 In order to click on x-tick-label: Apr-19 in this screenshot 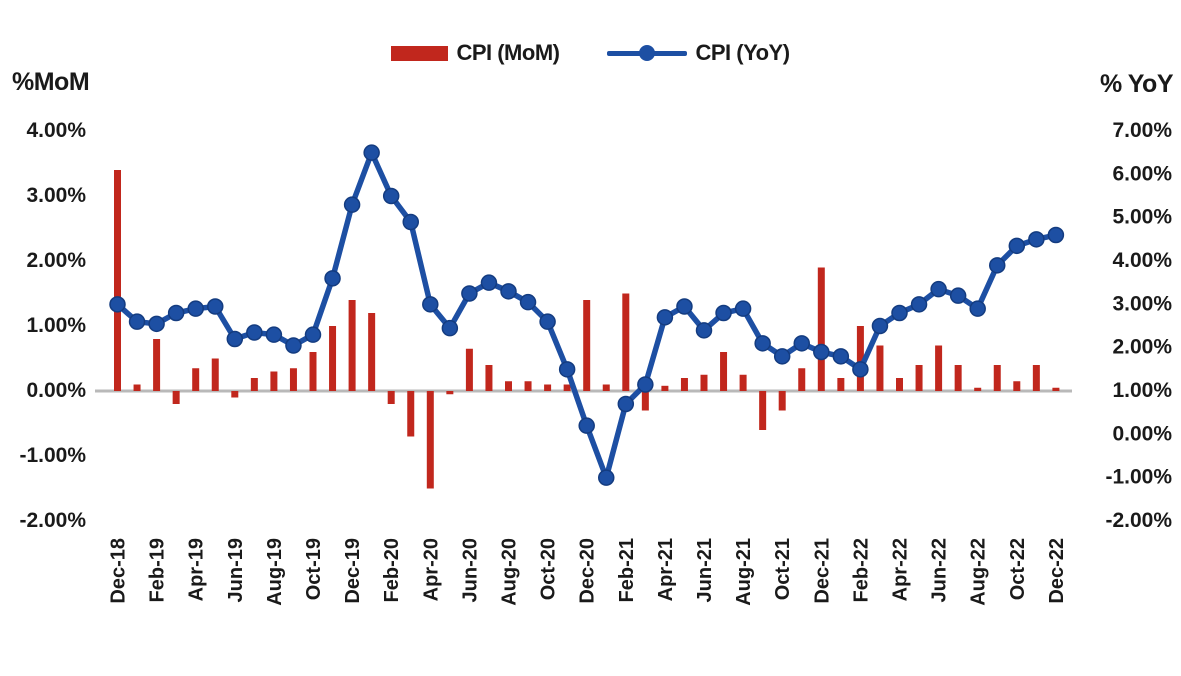, I will do `click(197, 569)`.